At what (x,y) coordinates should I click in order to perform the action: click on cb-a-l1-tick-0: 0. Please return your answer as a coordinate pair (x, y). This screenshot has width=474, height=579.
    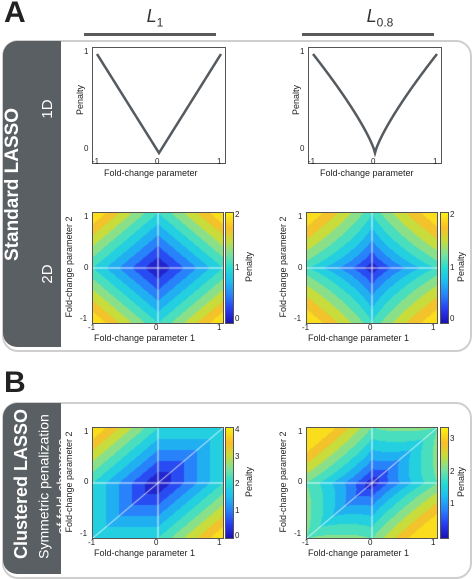
    Looking at the image, I should click on (237, 318).